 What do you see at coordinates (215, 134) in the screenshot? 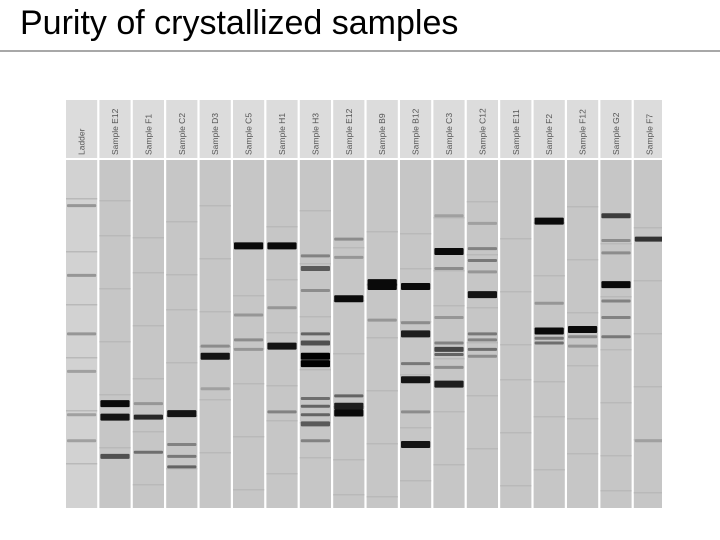
I see `lane-label: Sample D3` at bounding box center [215, 134].